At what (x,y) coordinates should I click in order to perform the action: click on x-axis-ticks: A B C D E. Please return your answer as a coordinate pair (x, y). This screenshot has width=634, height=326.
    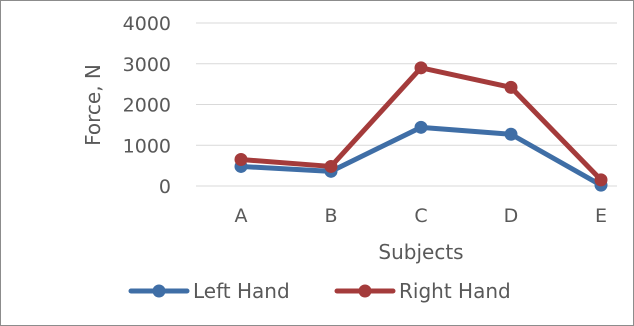
    Looking at the image, I should click on (421, 216).